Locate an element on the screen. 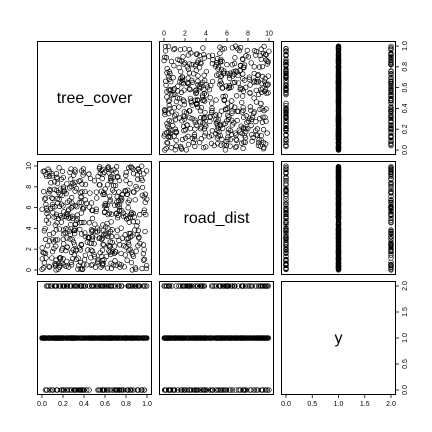 Image resolution: width=432 pixels, height=432 pixels. y-tick-label-y: 0.5 is located at coordinates (405, 364).